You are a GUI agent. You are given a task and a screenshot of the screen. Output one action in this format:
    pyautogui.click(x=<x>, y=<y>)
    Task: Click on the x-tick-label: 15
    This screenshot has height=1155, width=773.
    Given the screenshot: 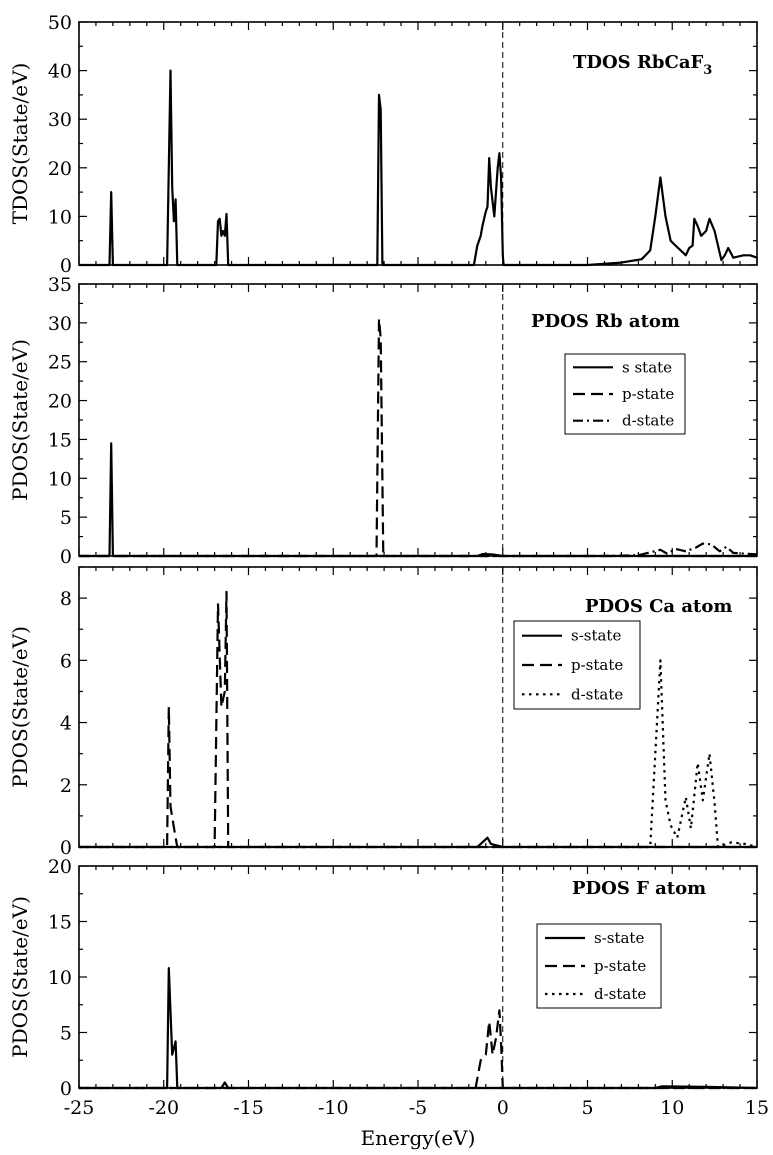 What is the action you would take?
    pyautogui.click(x=757, y=1108)
    